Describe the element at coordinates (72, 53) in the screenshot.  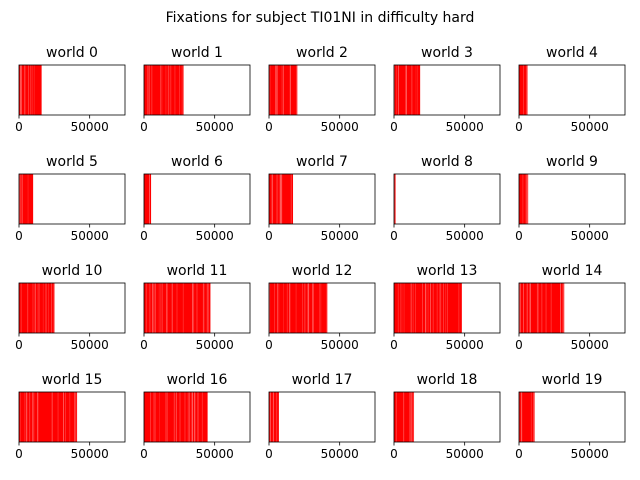
I see `panel-title: world 0` at that location.